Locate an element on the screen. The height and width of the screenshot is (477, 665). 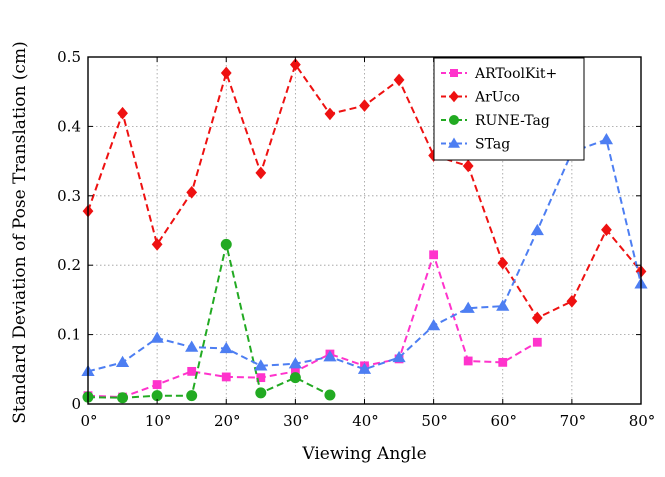
legend-label: STag is located at coordinates (492, 145).